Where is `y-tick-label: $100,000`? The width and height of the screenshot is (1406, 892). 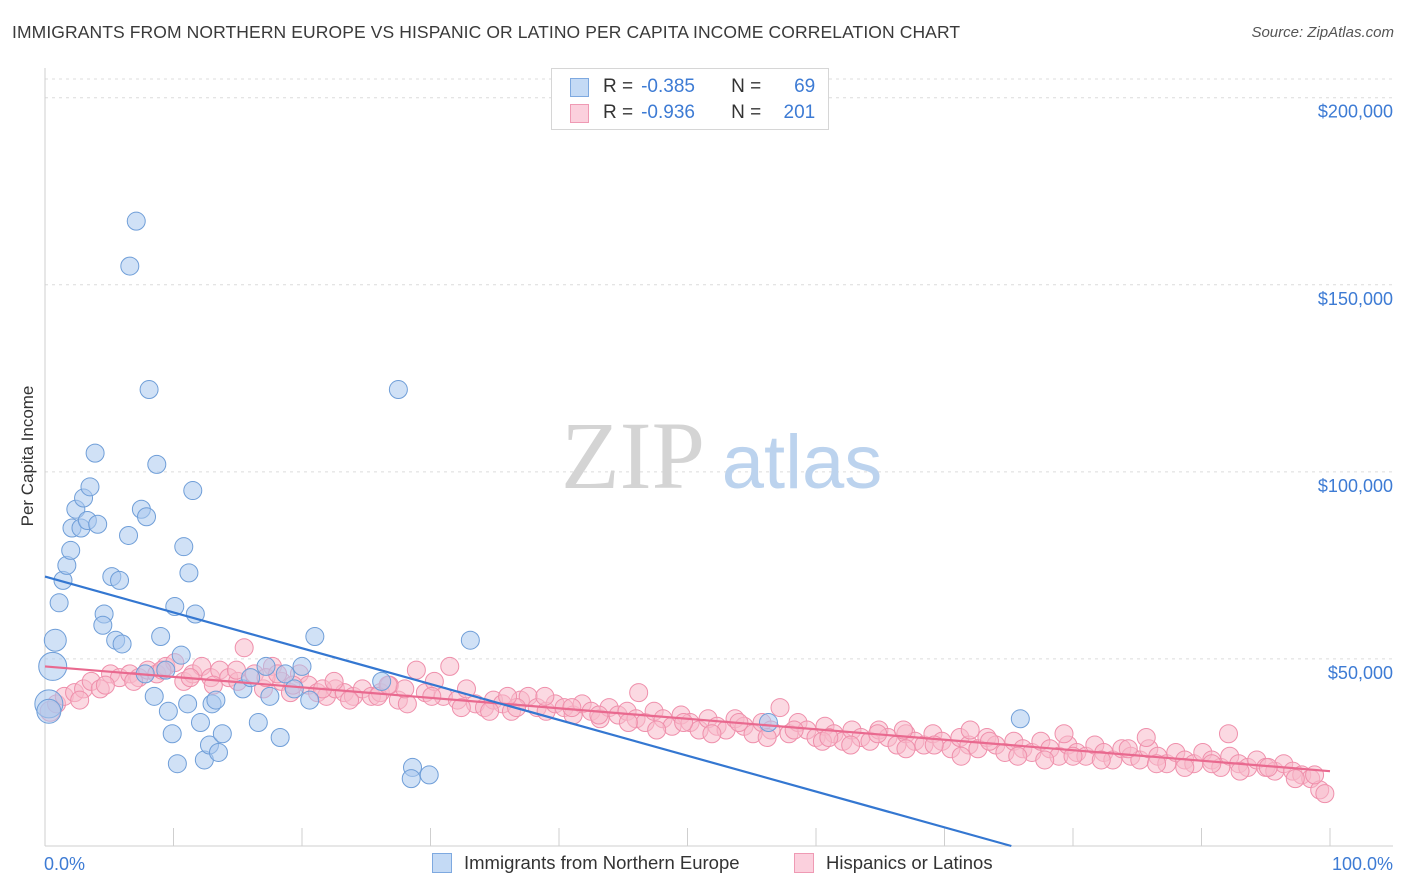
y-tick-label: $100,000 is located at coordinates (1355, 486).